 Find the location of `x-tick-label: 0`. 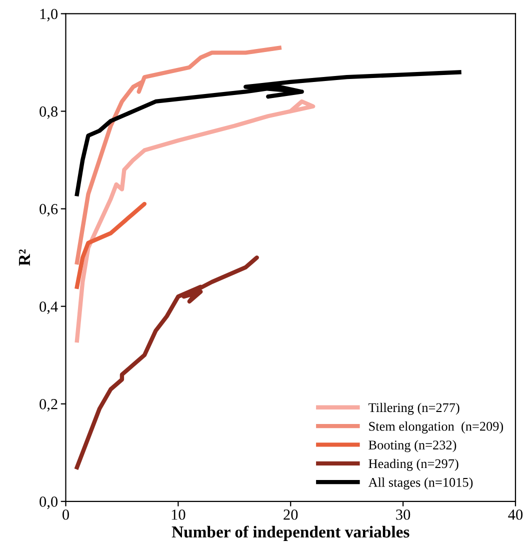

x-tick-label: 0 is located at coordinates (65, 515).